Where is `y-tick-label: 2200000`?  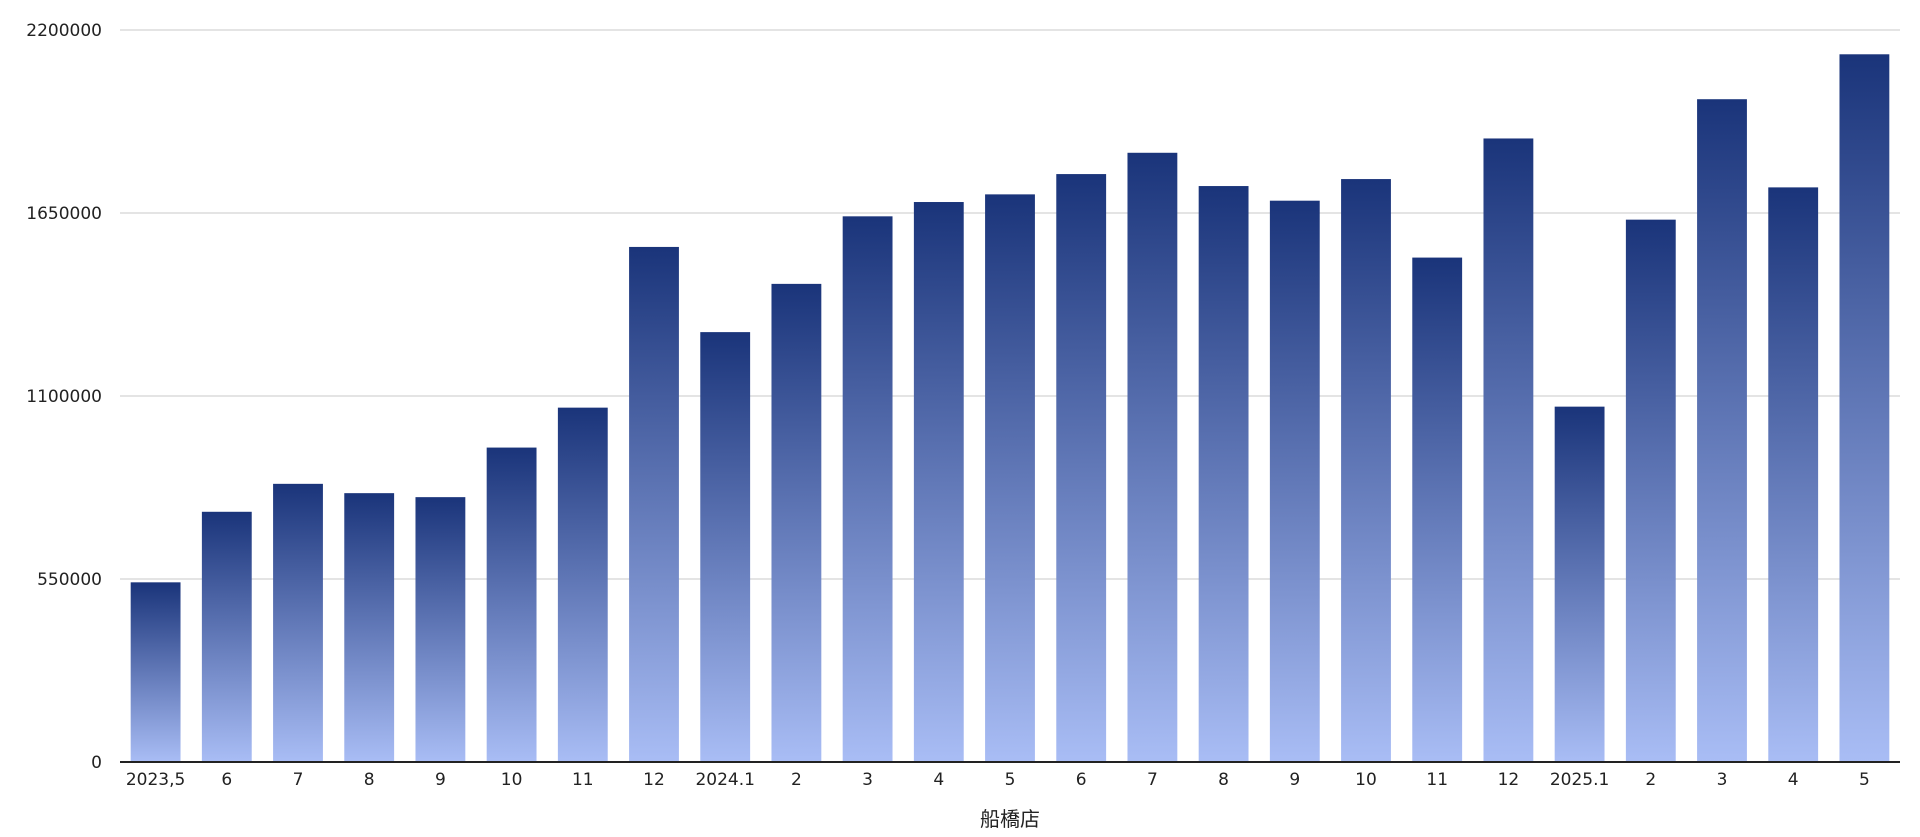
y-tick-label: 2200000 is located at coordinates (64, 31).